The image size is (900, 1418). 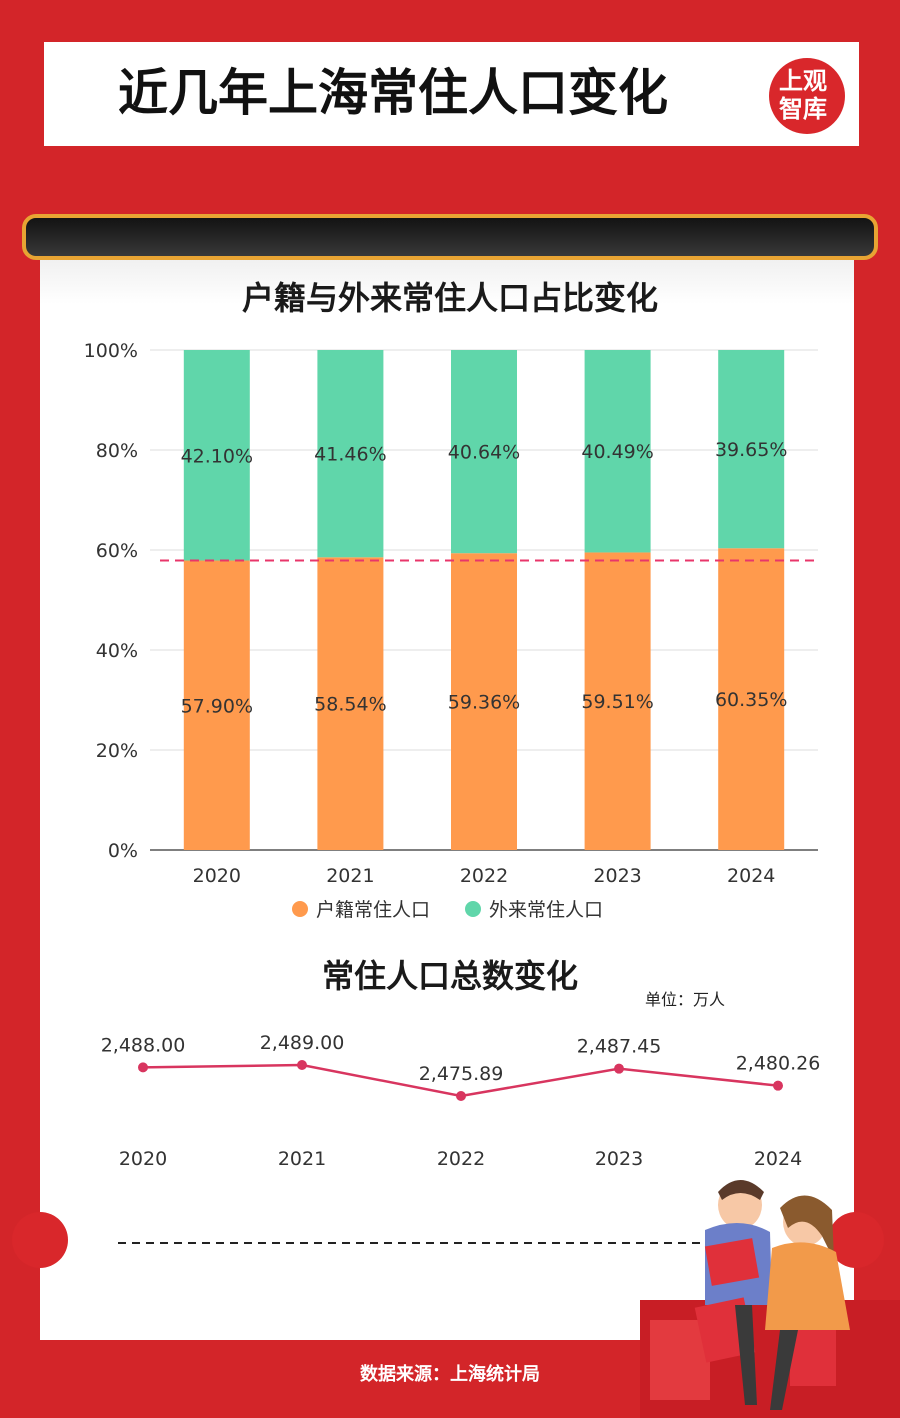 I want to click on point-label: 2,480.26, so click(x=778, y=1064).